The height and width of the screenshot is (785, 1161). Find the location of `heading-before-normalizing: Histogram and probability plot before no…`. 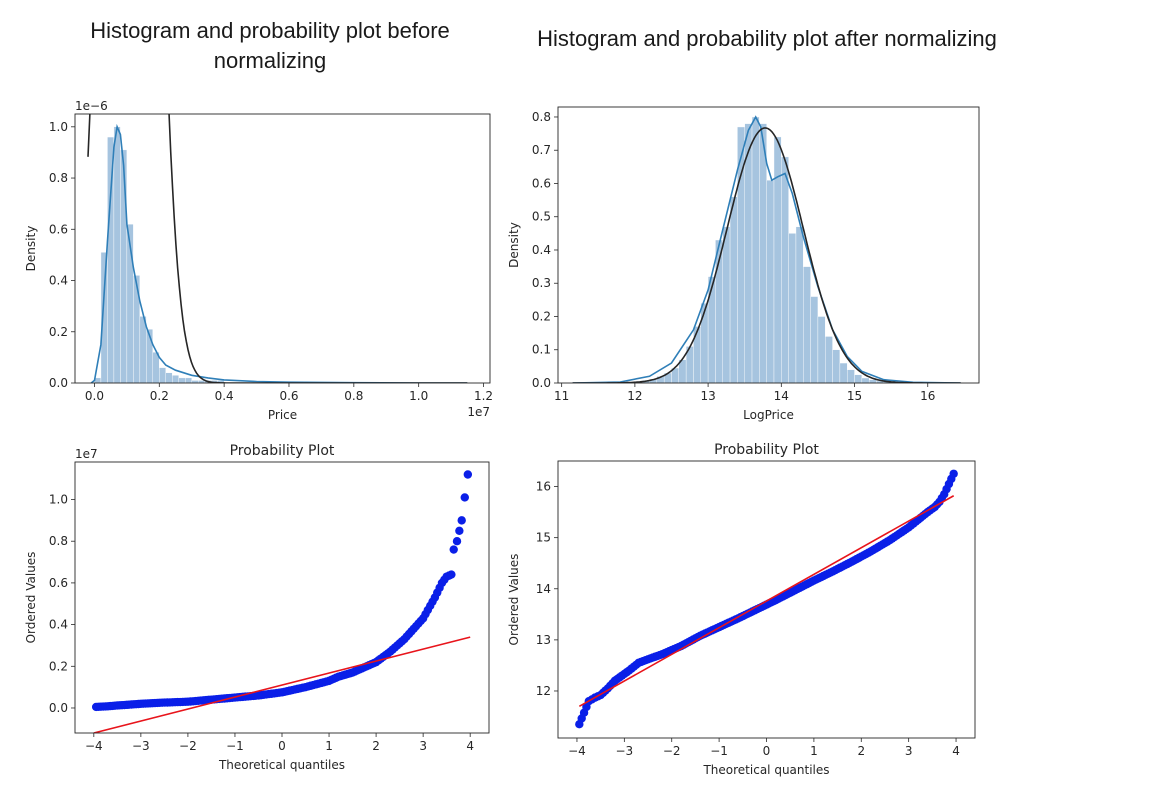

heading-before-normalizing: Histogram and probability plot before no… is located at coordinates (270, 45).